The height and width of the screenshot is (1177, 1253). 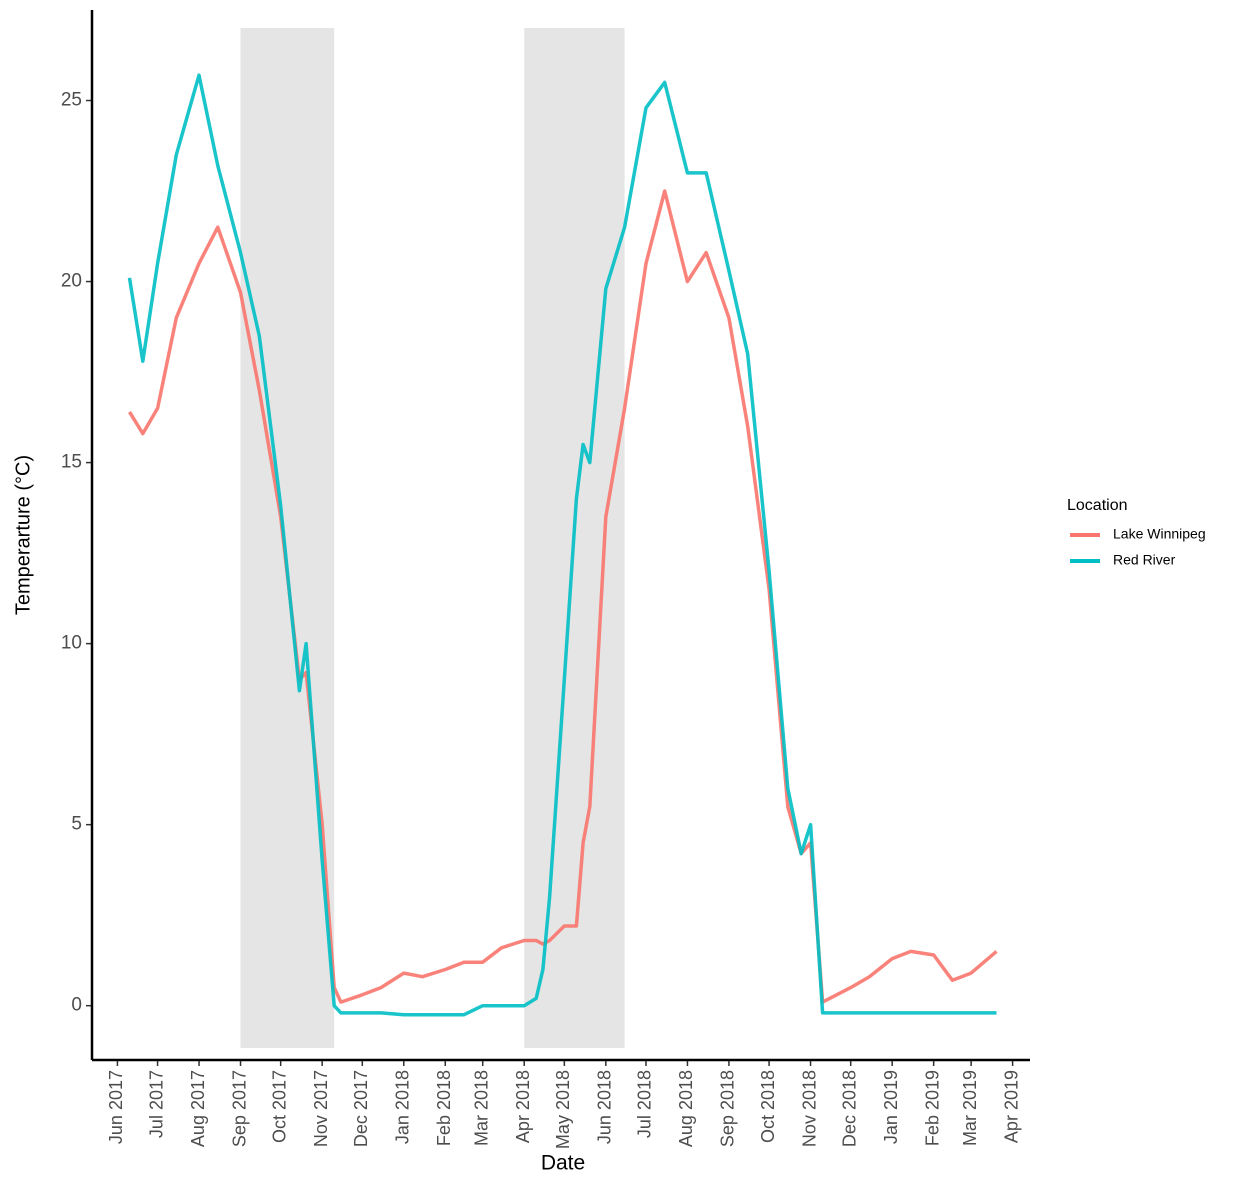 What do you see at coordinates (891, 1107) in the screenshot?
I see `x-tick-label: Jan 2019` at bounding box center [891, 1107].